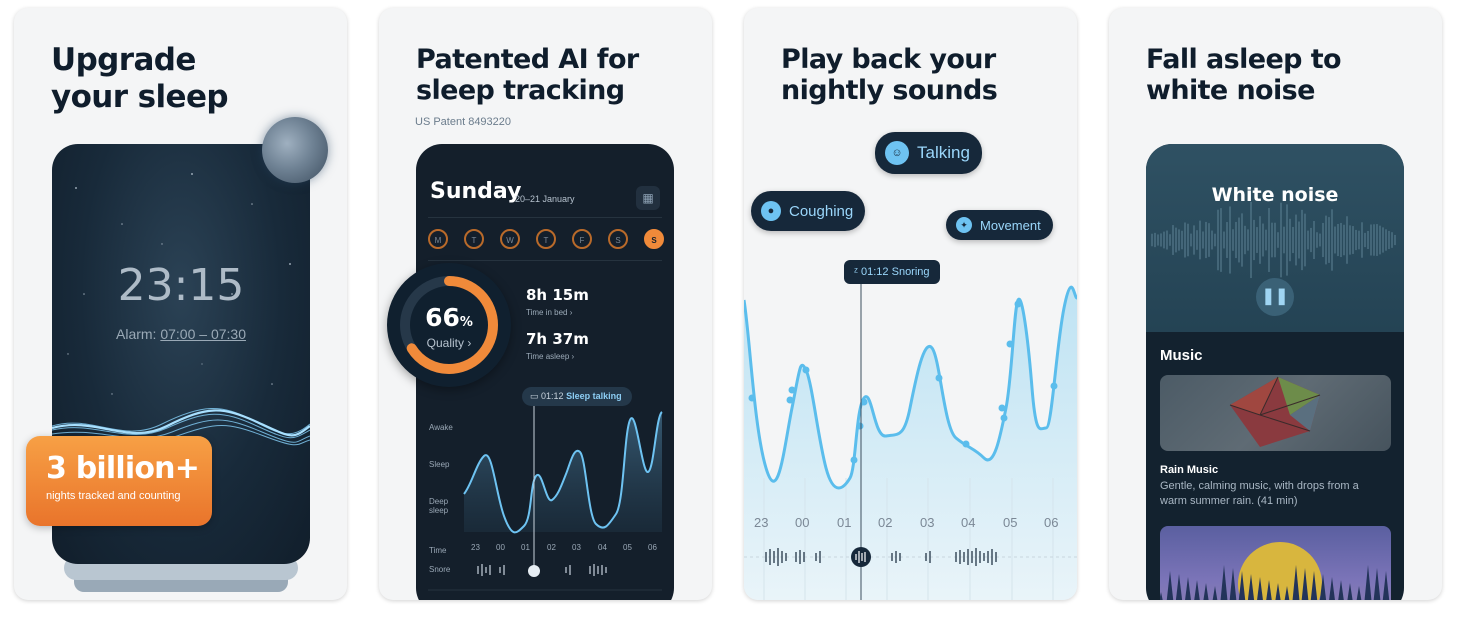 Image resolution: width=1458 pixels, height=620 pixels. I want to click on talking-chip: ☺ Talking, so click(928, 153).